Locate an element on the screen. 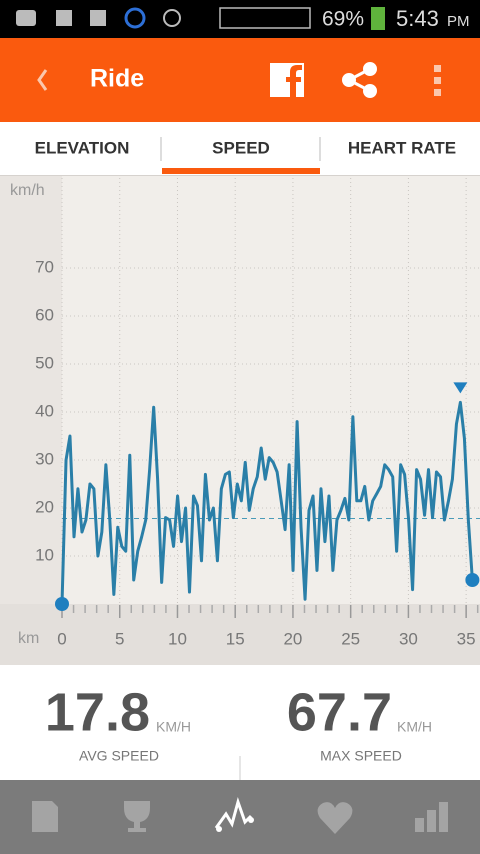 This screenshot has width=480, height=854. menu-button is located at coordinates (437, 80).